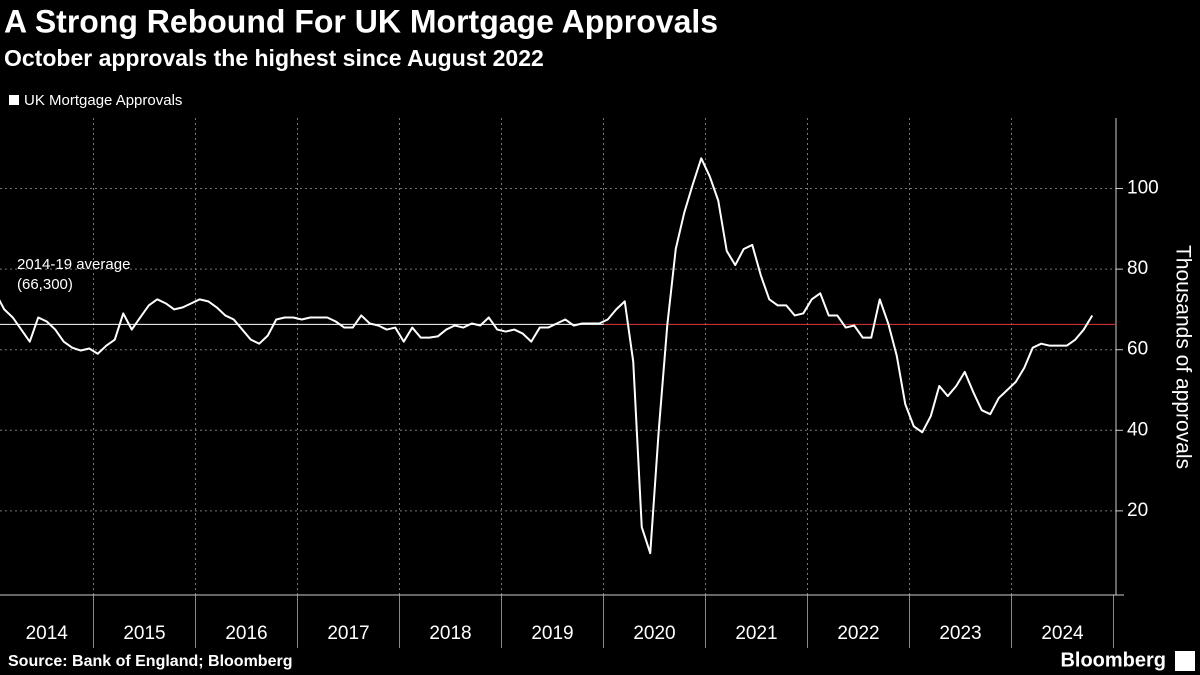 The image size is (1200, 675). Describe the element at coordinates (144, 633) in the screenshot. I see `x-tick-label: 2015` at that location.